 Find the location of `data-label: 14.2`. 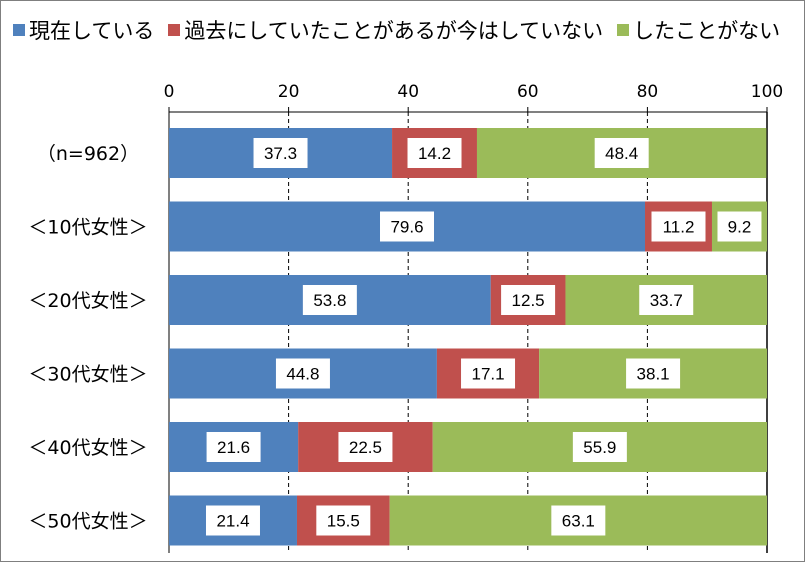

data-label: 14.2 is located at coordinates (434, 153).